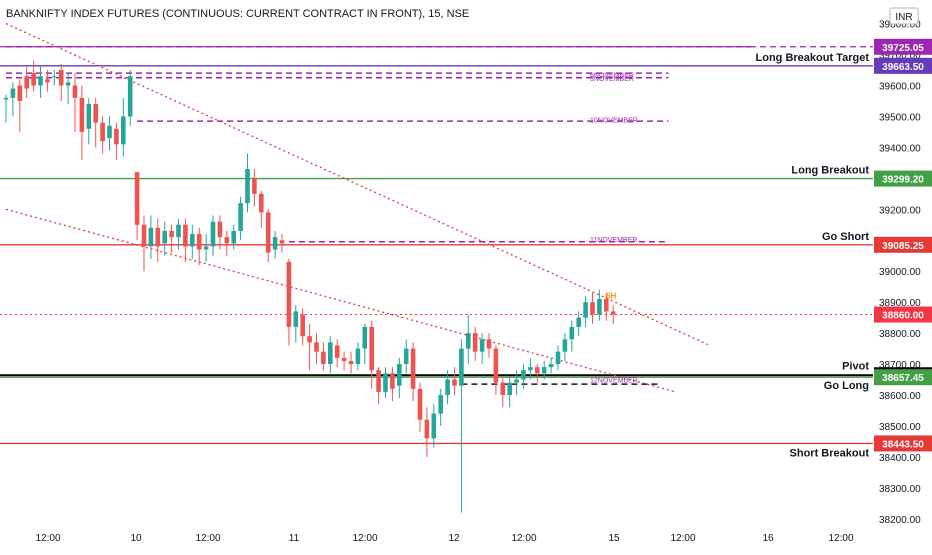 This screenshot has width=932, height=555. What do you see at coordinates (855, 366) in the screenshot?
I see `level-label: Pivot` at bounding box center [855, 366].